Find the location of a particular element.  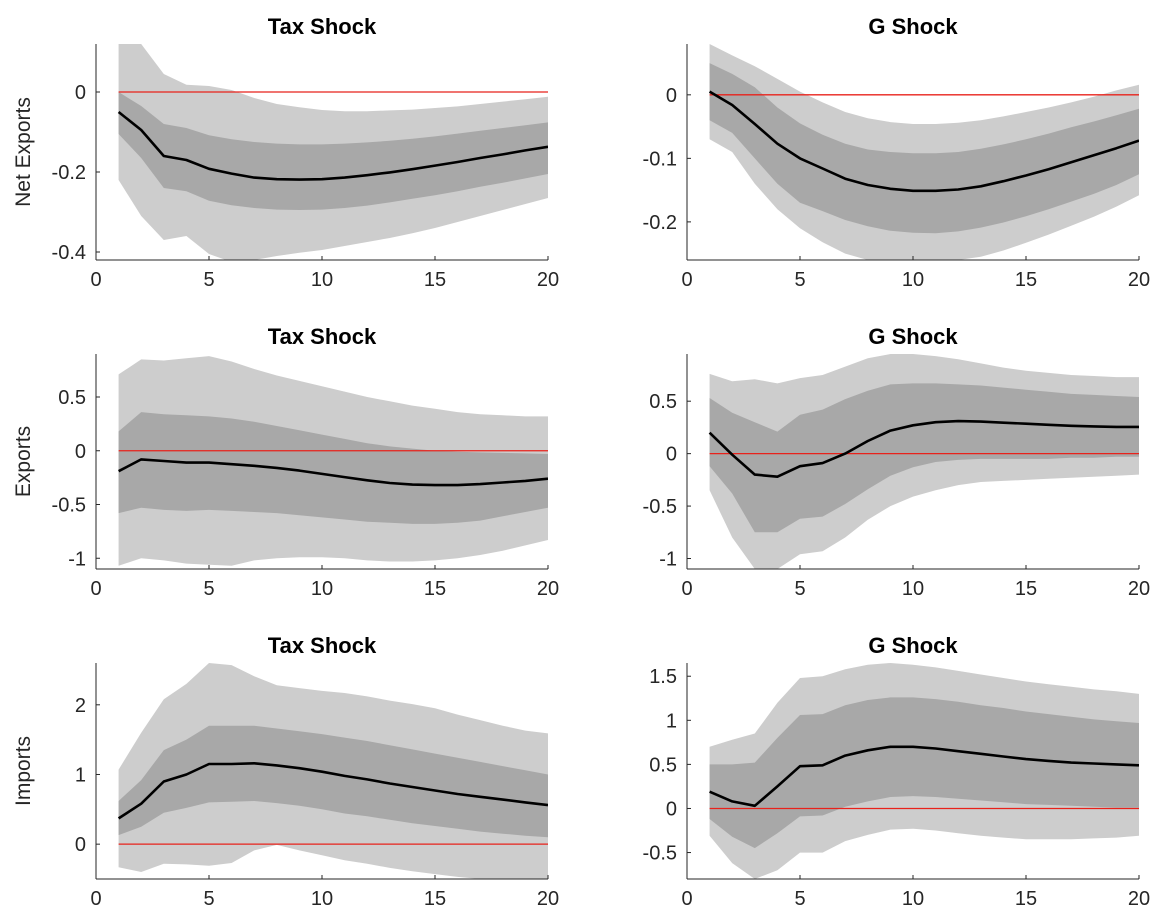

chart-panel: 0 5 10 15 20 -0.2 -0.1 0 G Shock is located at coordinates (897, 152).